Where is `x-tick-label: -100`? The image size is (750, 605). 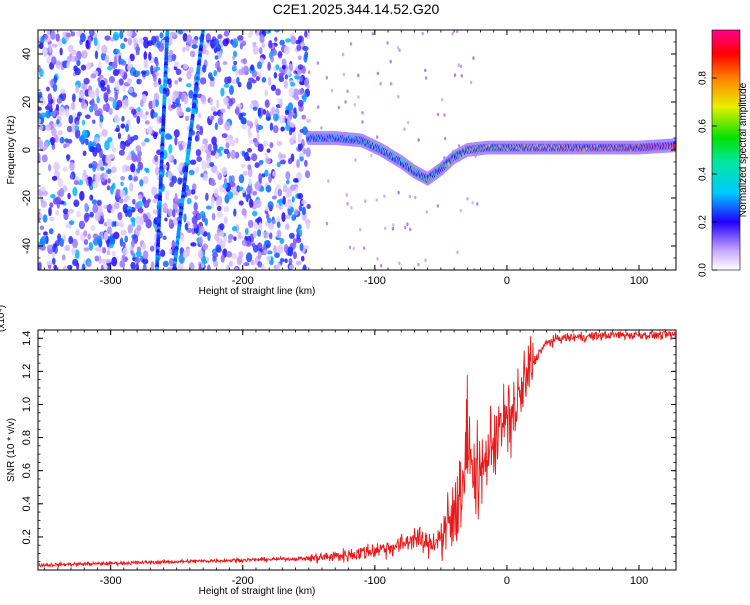 x-tick-label: -100 is located at coordinates (375, 281).